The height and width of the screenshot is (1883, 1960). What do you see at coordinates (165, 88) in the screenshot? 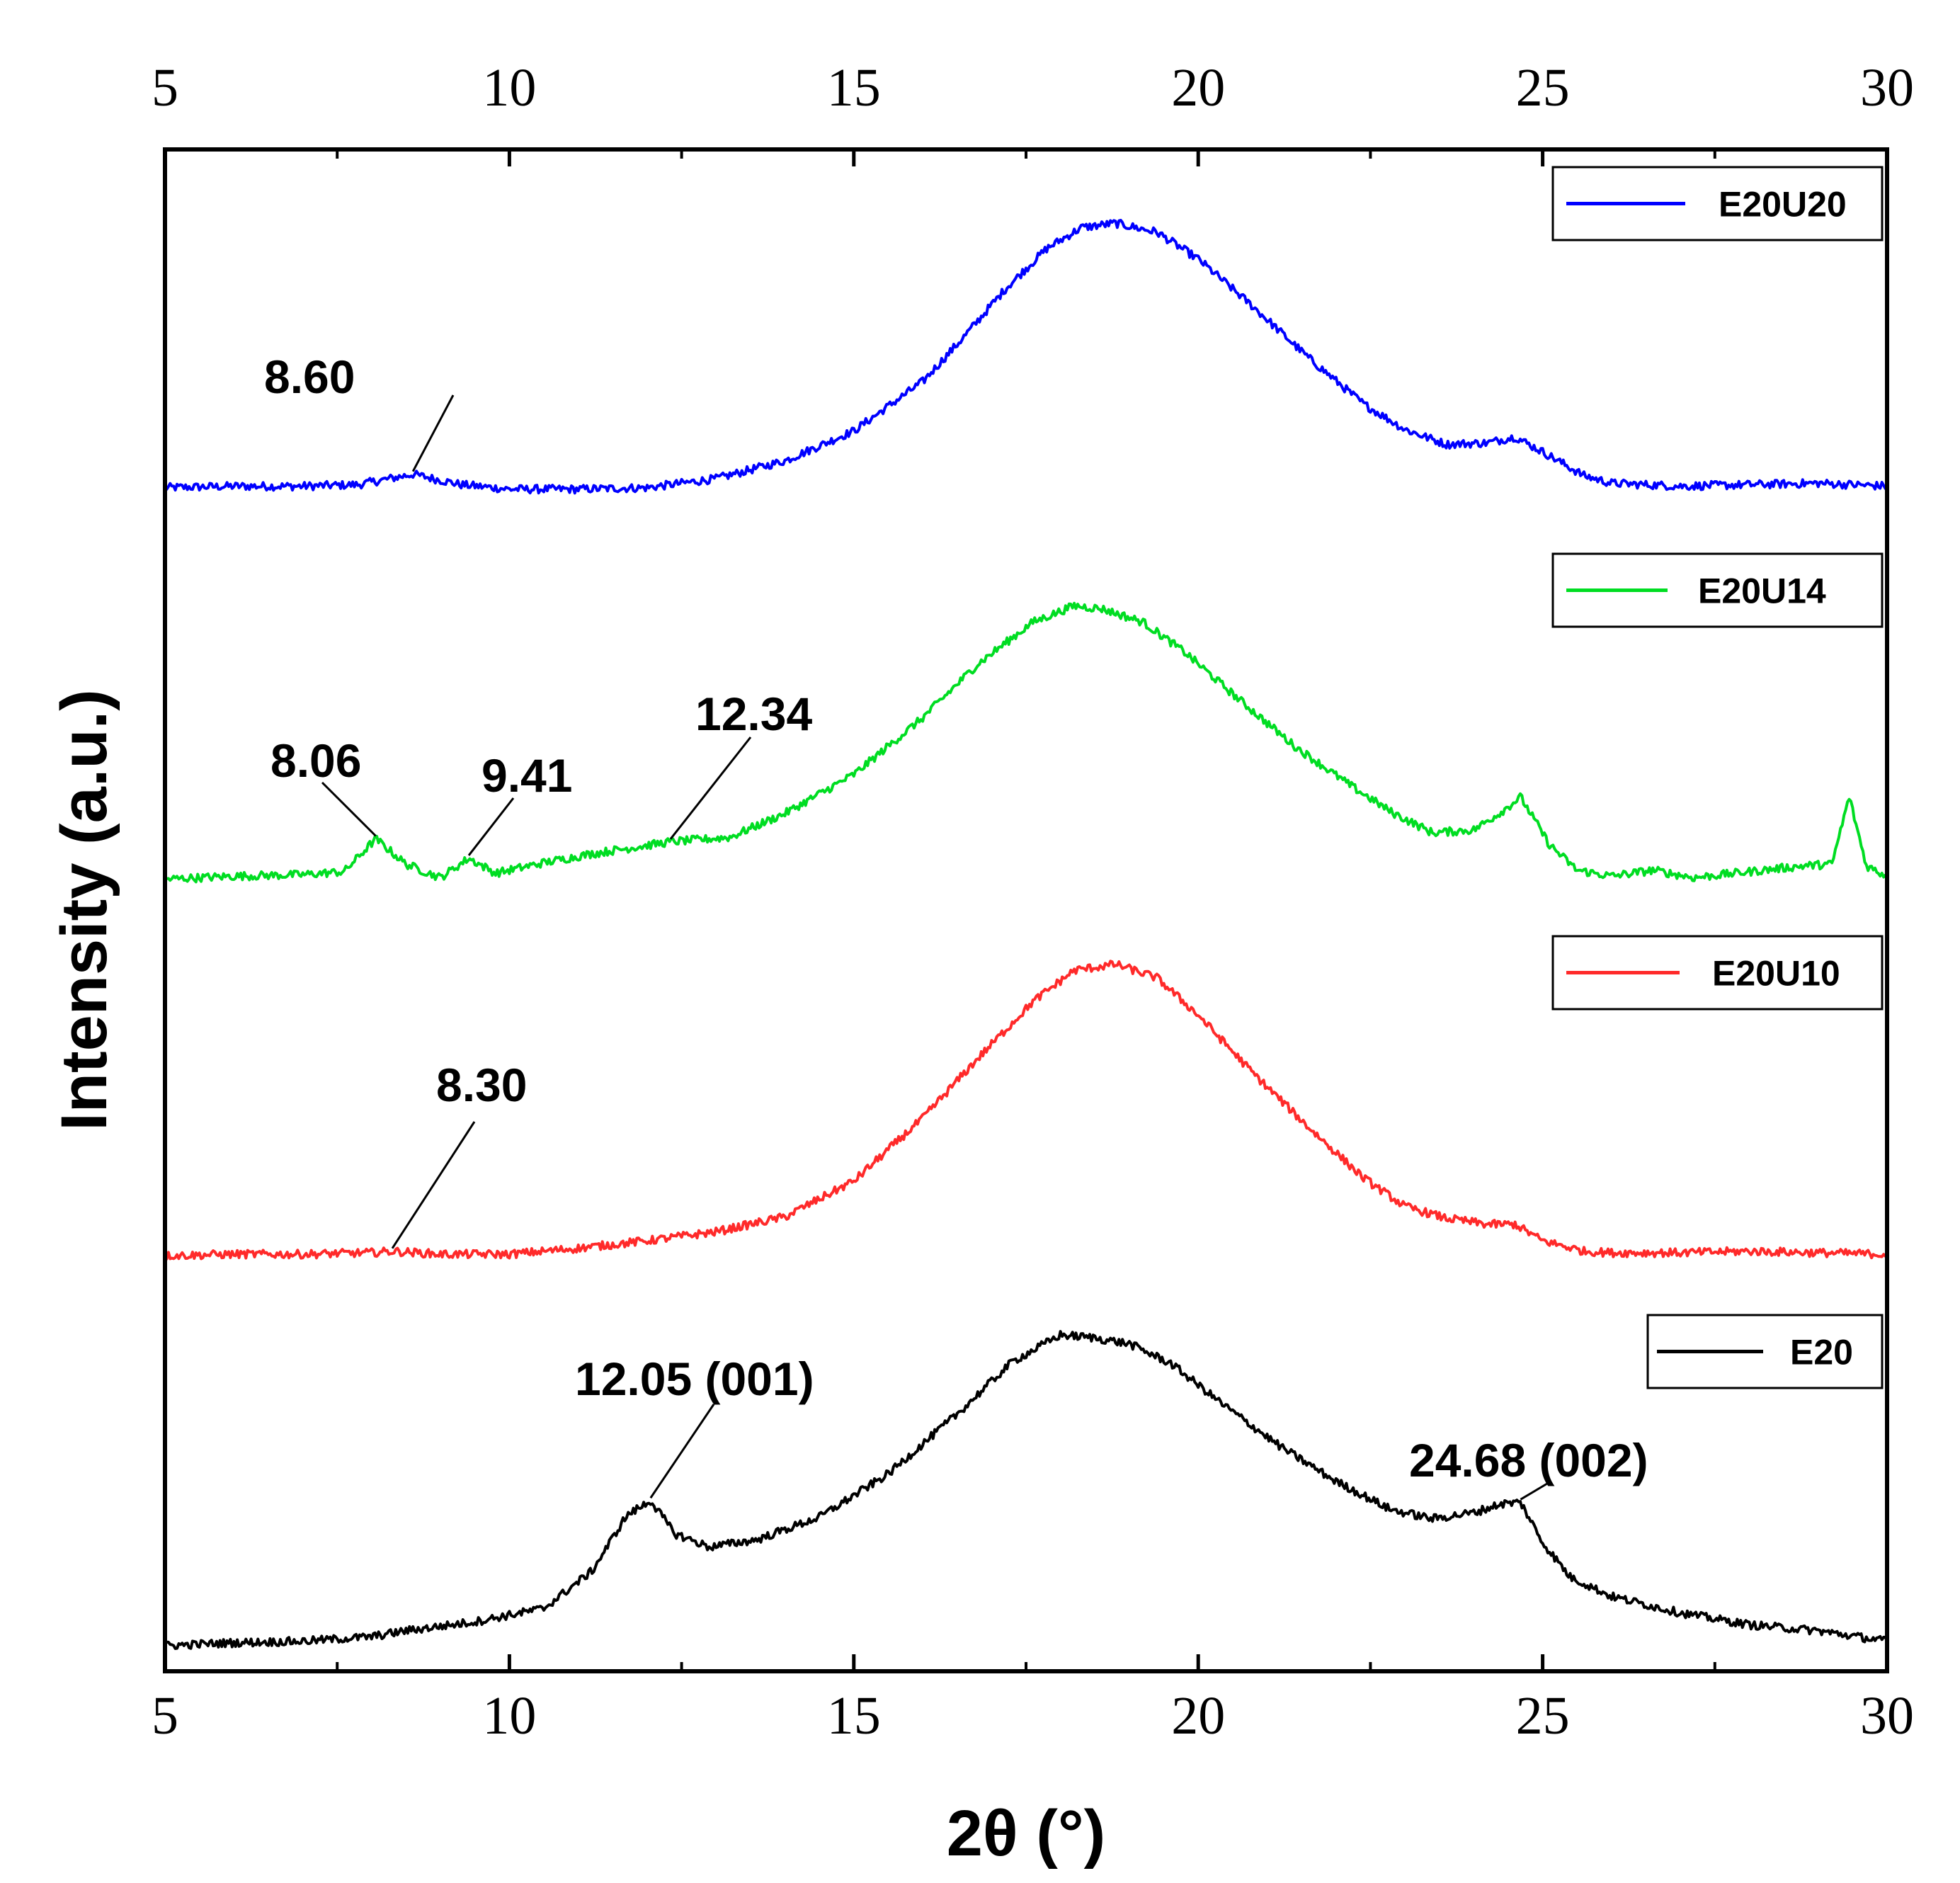
I see `top-tick-label-5: 5` at bounding box center [165, 88].